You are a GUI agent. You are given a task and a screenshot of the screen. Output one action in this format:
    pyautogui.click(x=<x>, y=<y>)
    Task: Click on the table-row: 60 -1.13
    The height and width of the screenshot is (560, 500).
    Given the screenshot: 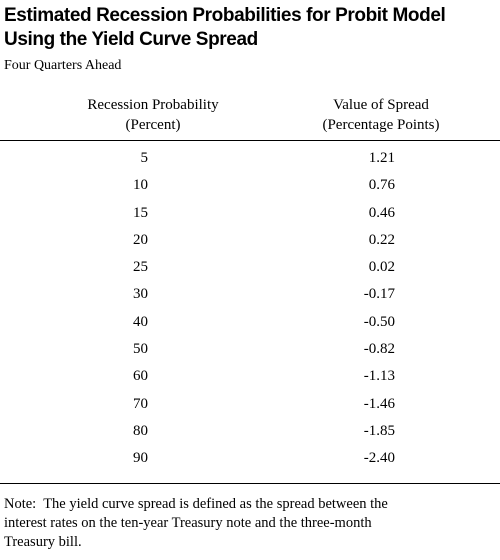 What is the action you would take?
    pyautogui.click(x=250, y=379)
    